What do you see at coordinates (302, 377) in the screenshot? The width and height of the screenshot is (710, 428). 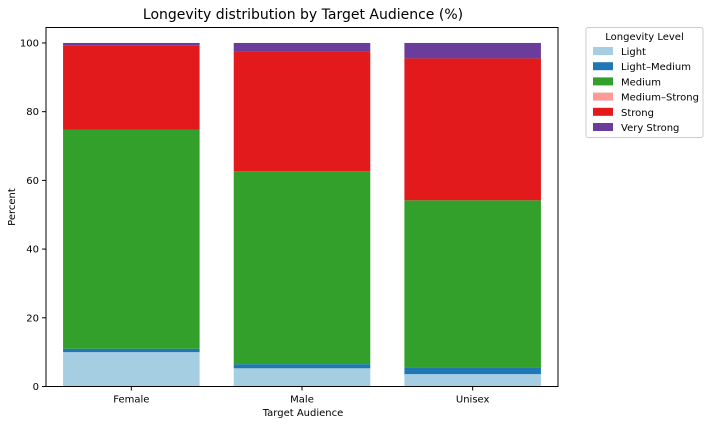 I see `bar-male-light` at bounding box center [302, 377].